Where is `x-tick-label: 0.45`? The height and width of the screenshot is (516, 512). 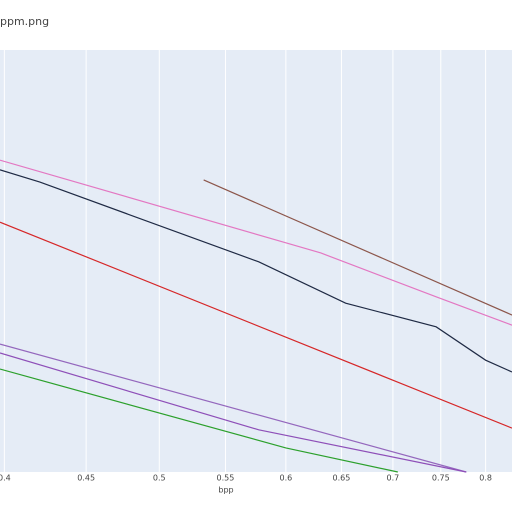 x-tick-label: 0.45 is located at coordinates (86, 478).